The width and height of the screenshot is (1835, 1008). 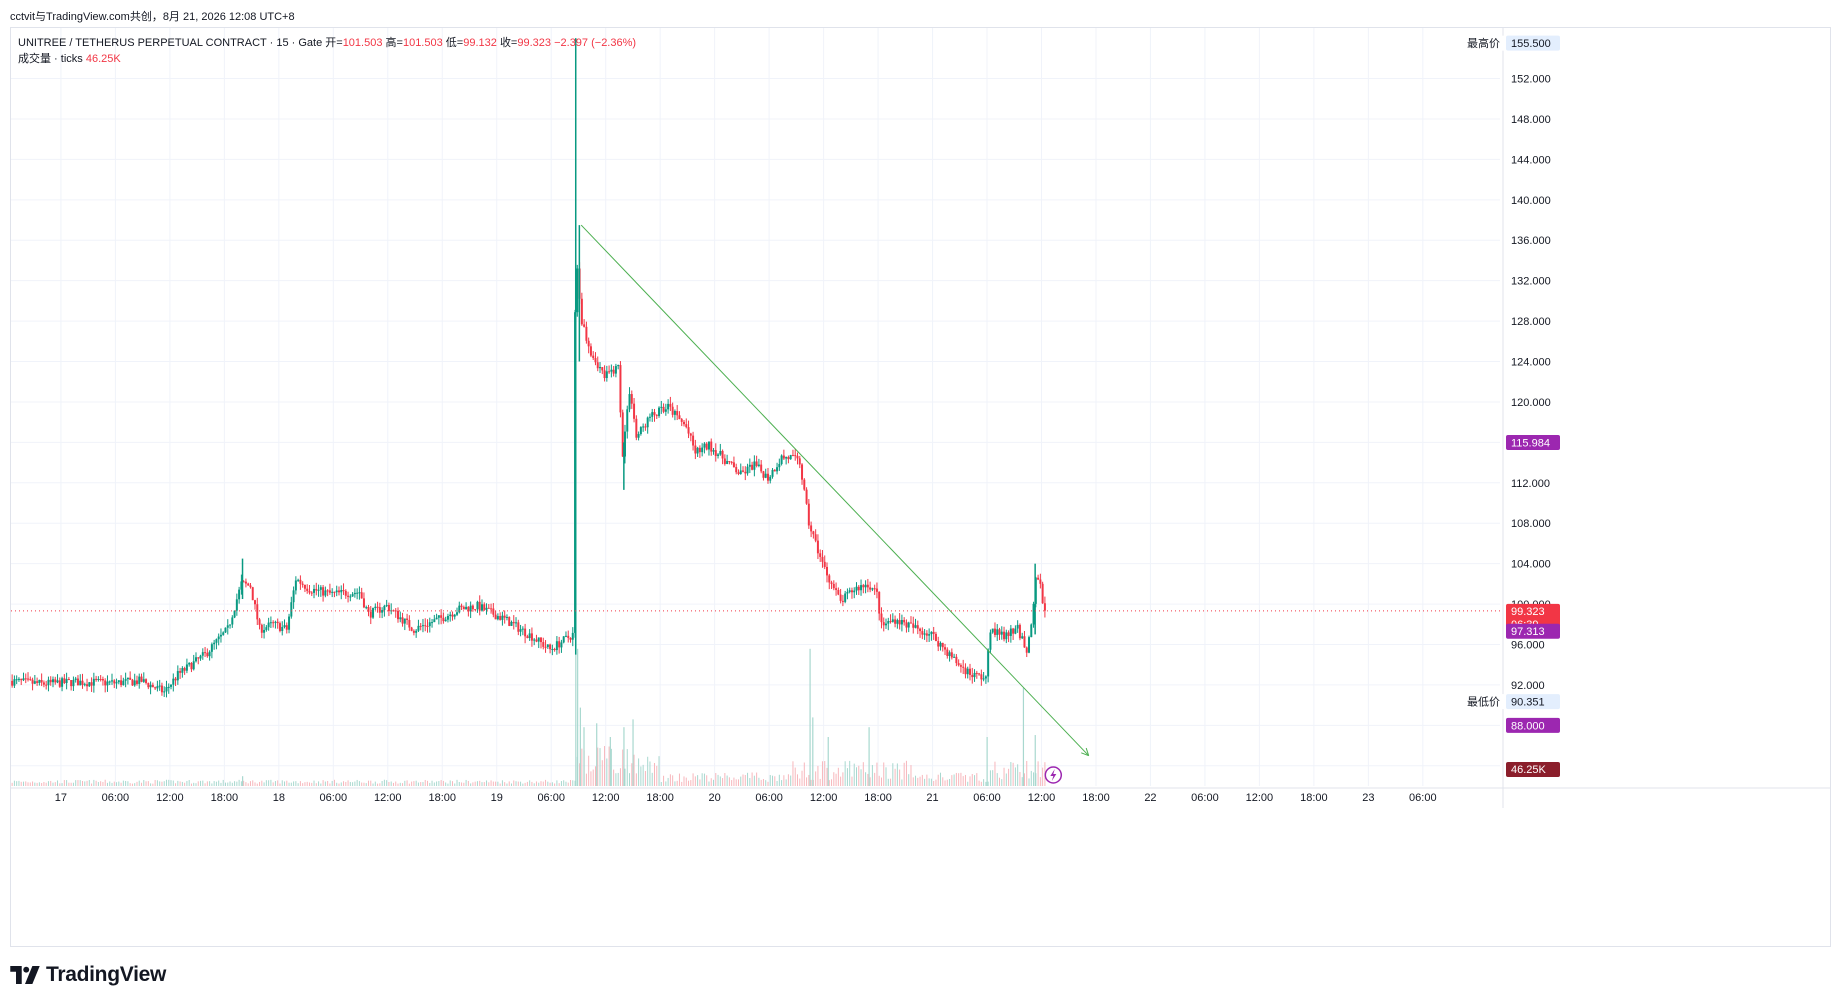 What do you see at coordinates (279, 798) in the screenshot?
I see `x-tick-label: 18` at bounding box center [279, 798].